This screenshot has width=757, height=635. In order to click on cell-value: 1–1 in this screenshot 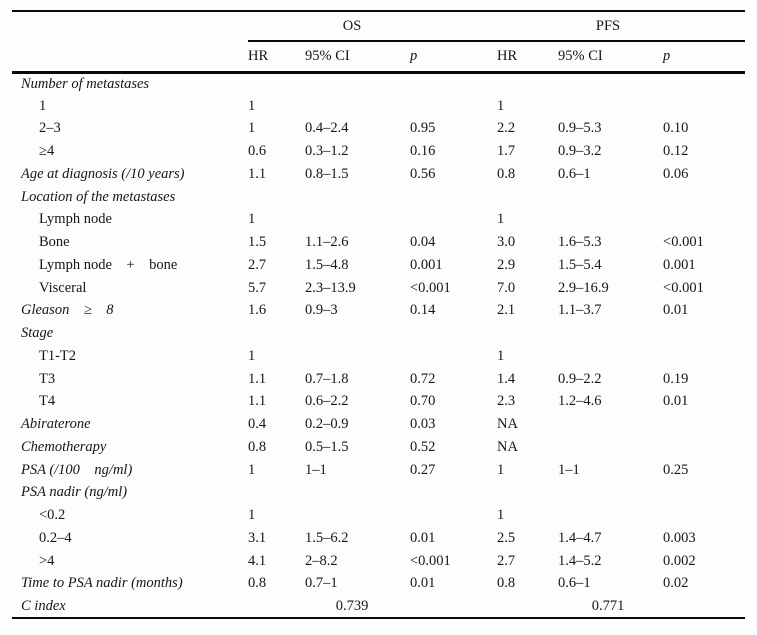, I will do `click(316, 469)`.